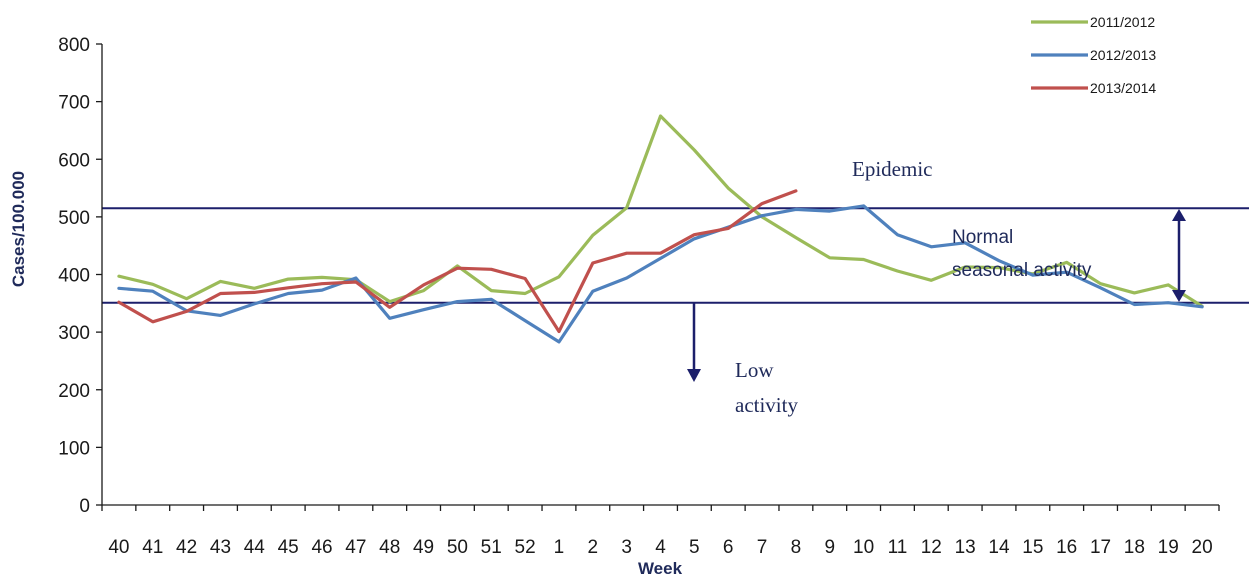 Image resolution: width=1249 pixels, height=582 pixels. I want to click on x-axis-title: Week, so click(660, 568).